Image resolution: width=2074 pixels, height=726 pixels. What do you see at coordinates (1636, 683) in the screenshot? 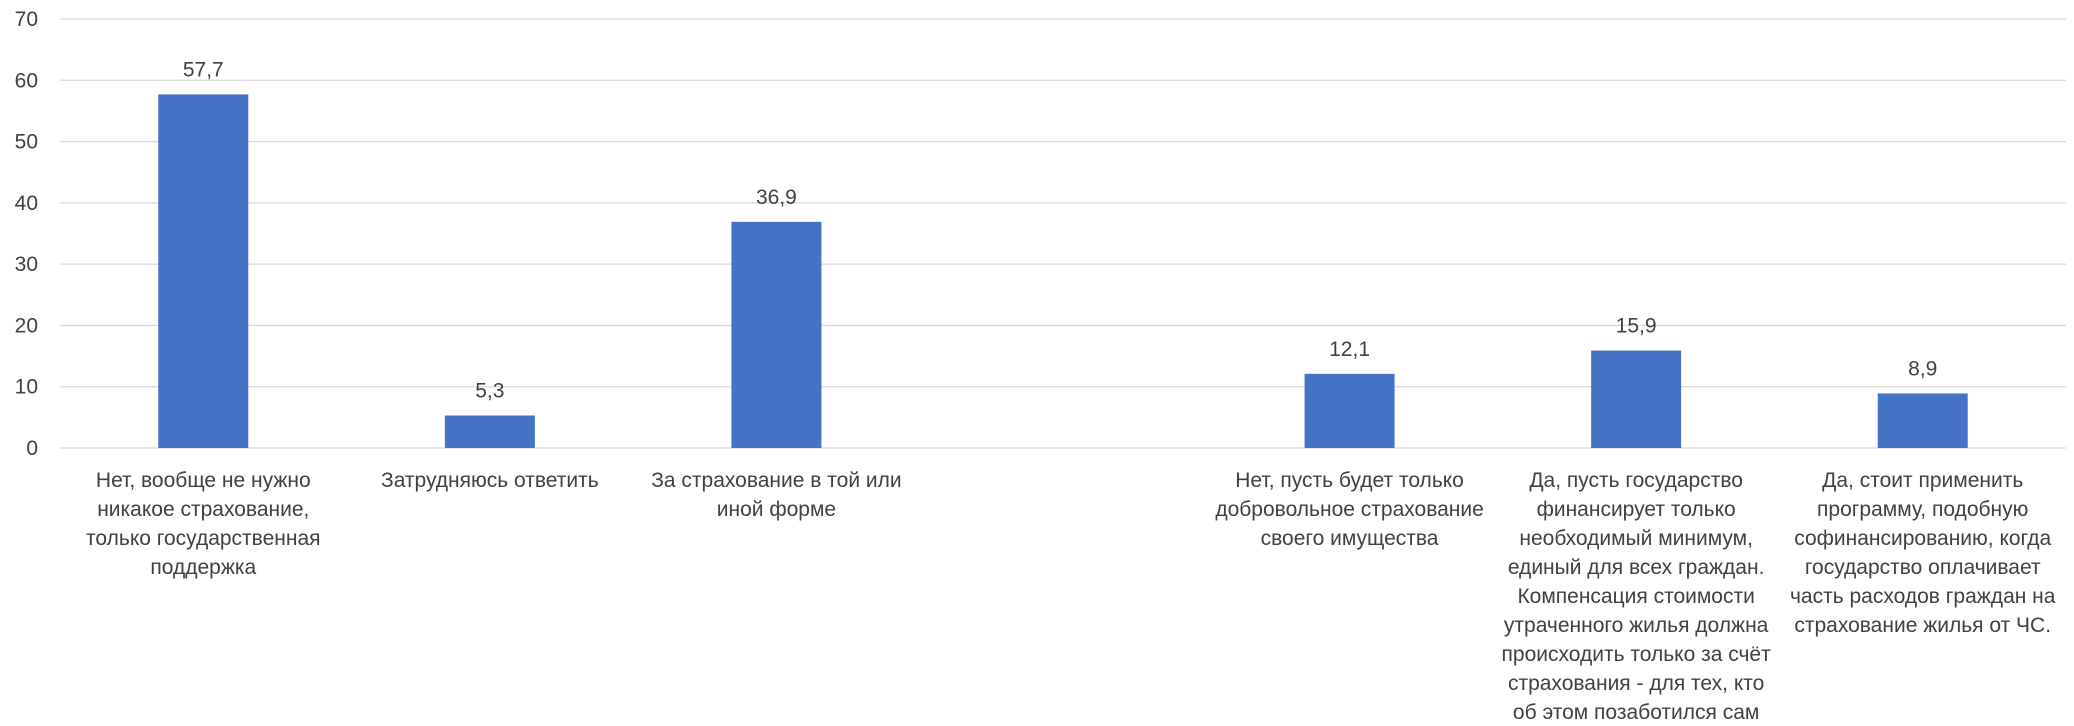
I see `category-label-line: страхования - для тех, кто` at bounding box center [1636, 683].